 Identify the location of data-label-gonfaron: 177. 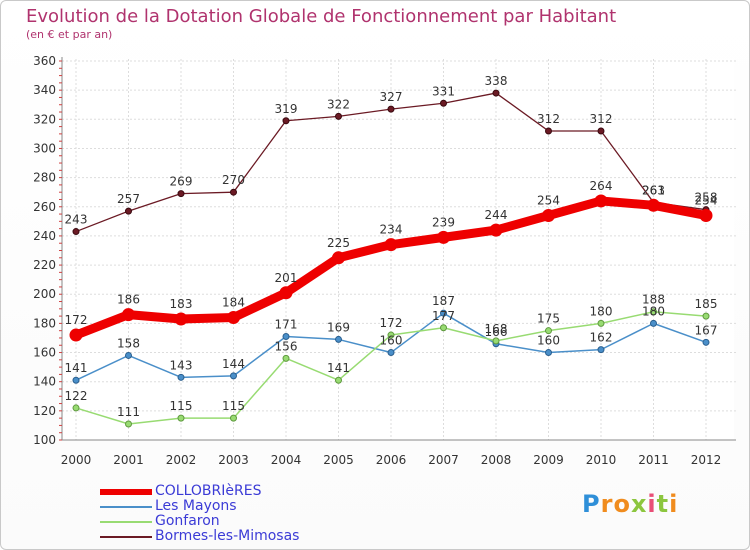
(443, 316).